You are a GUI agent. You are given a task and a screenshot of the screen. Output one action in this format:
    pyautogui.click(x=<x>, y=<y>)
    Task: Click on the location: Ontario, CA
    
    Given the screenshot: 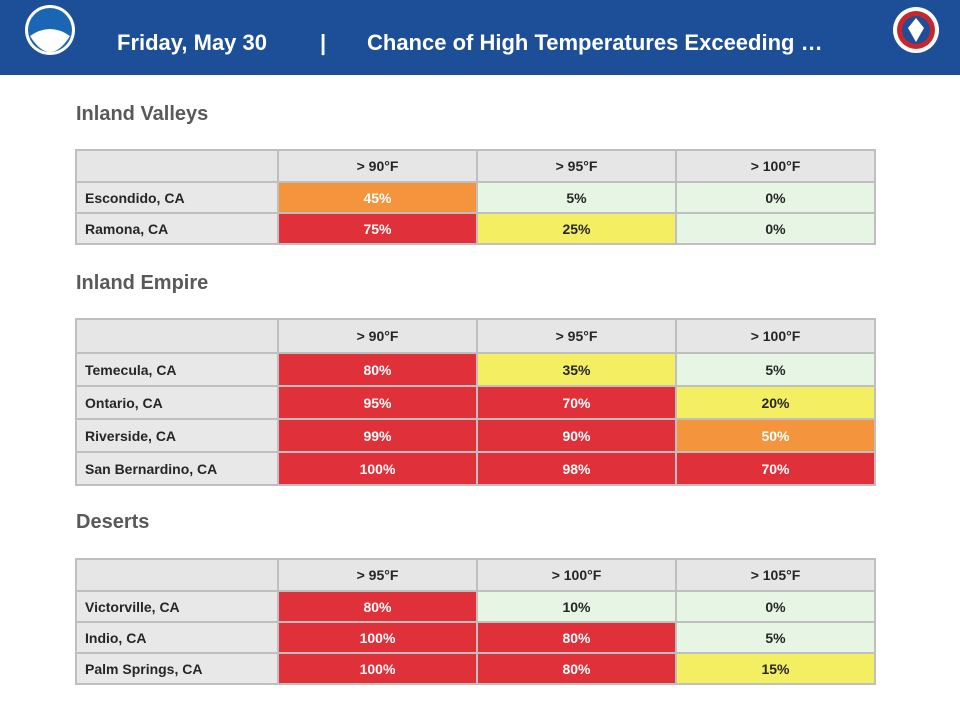 What is the action you would take?
    pyautogui.click(x=177, y=402)
    